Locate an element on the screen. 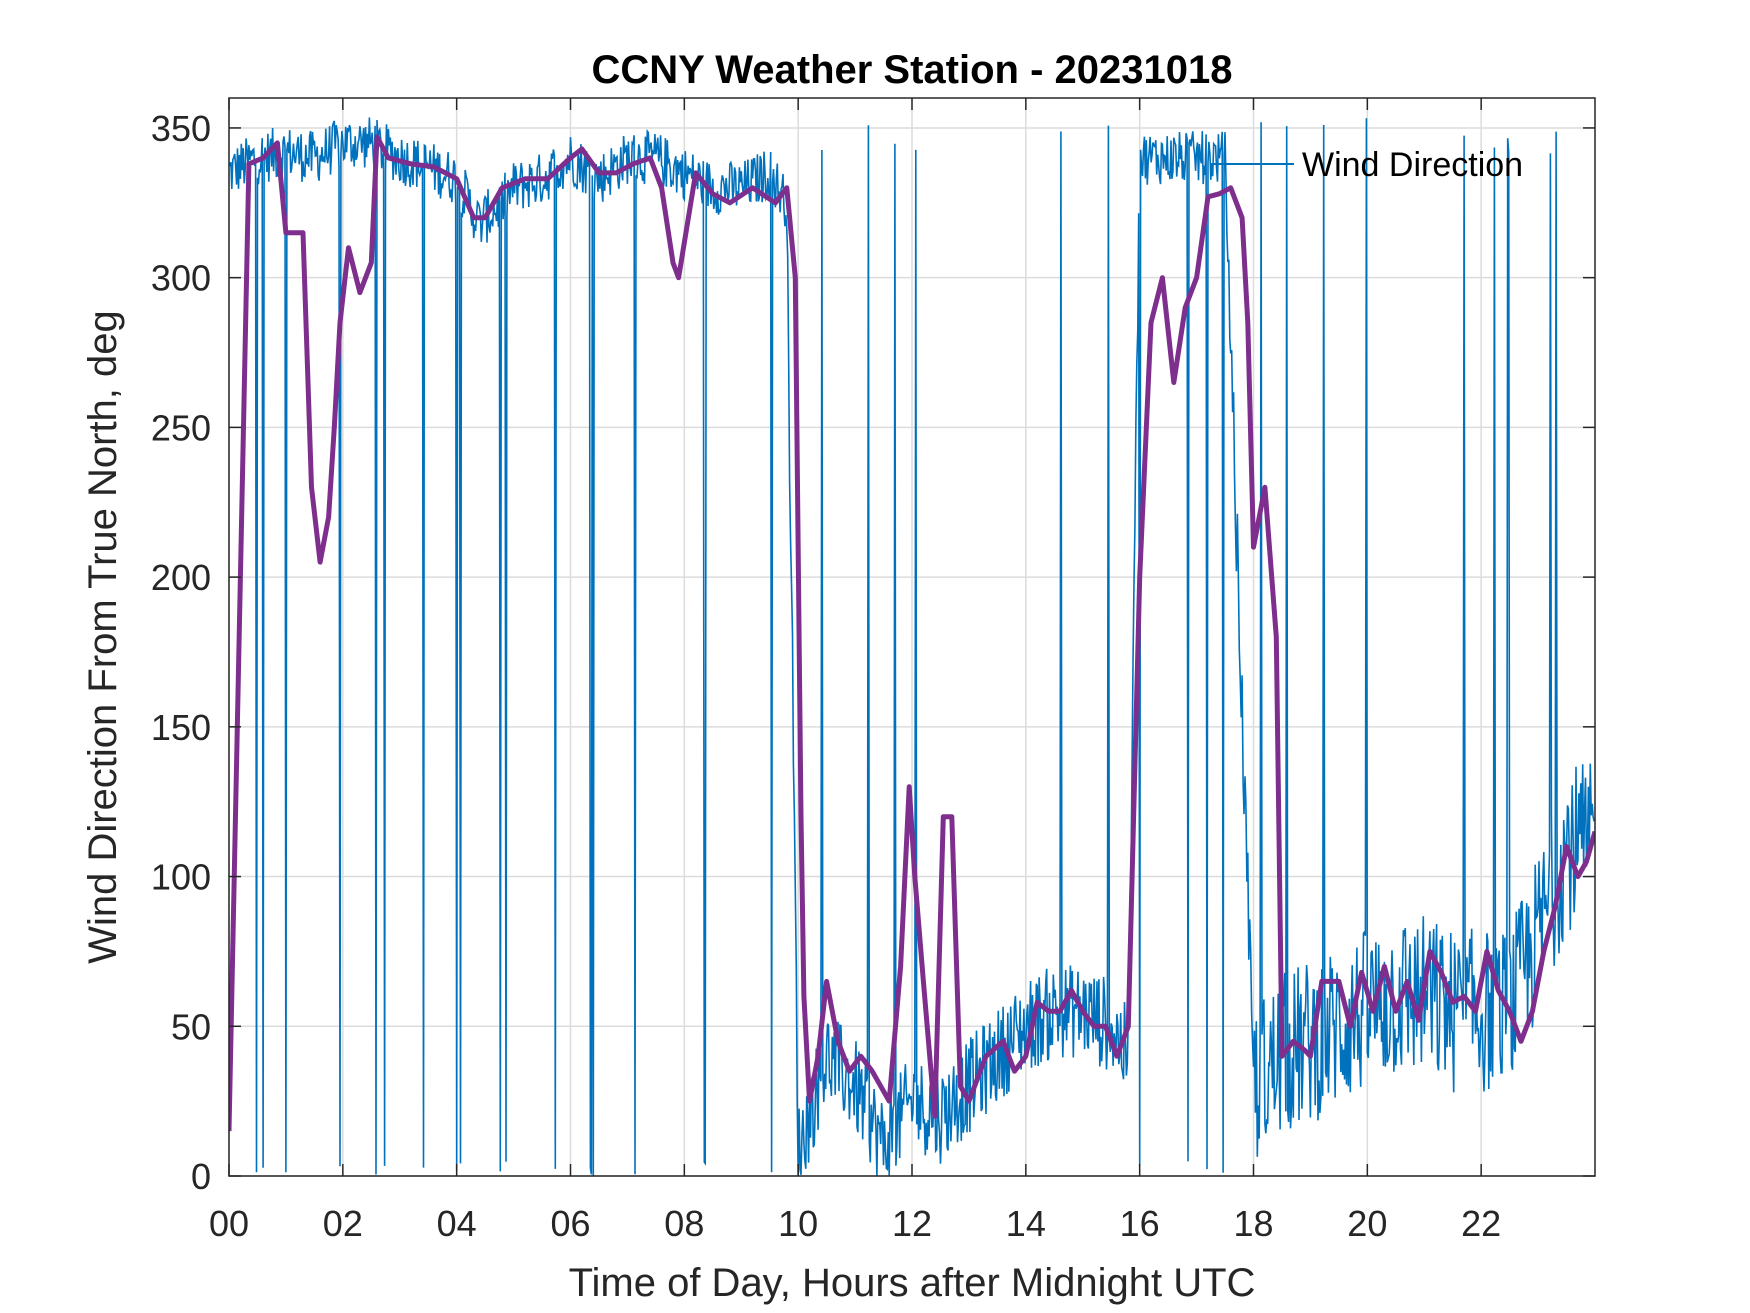  legend-label-wind-direction: Wind Direction is located at coordinates (1412, 165).